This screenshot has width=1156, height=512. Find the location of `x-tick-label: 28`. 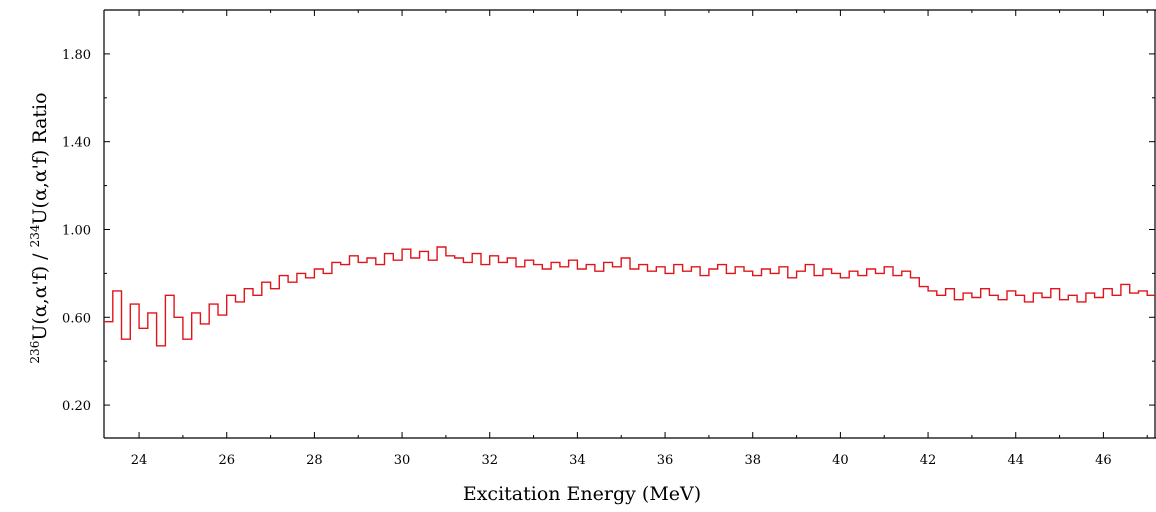

x-tick-label: 28 is located at coordinates (314, 460).